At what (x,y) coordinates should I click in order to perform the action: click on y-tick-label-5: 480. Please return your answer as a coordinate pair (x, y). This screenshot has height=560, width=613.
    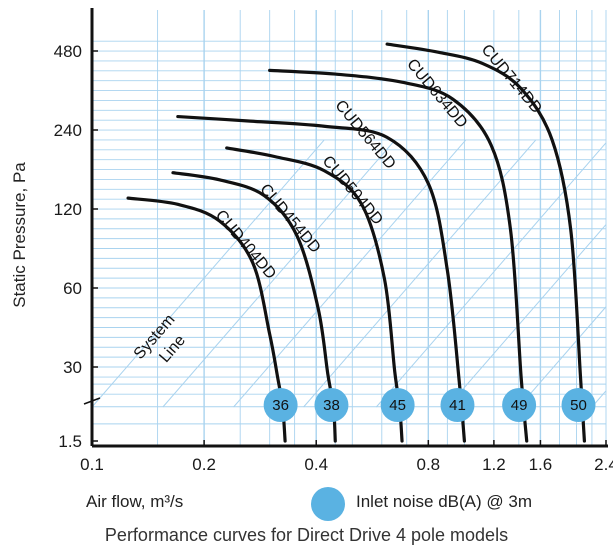
    Looking at the image, I should click on (68, 51).